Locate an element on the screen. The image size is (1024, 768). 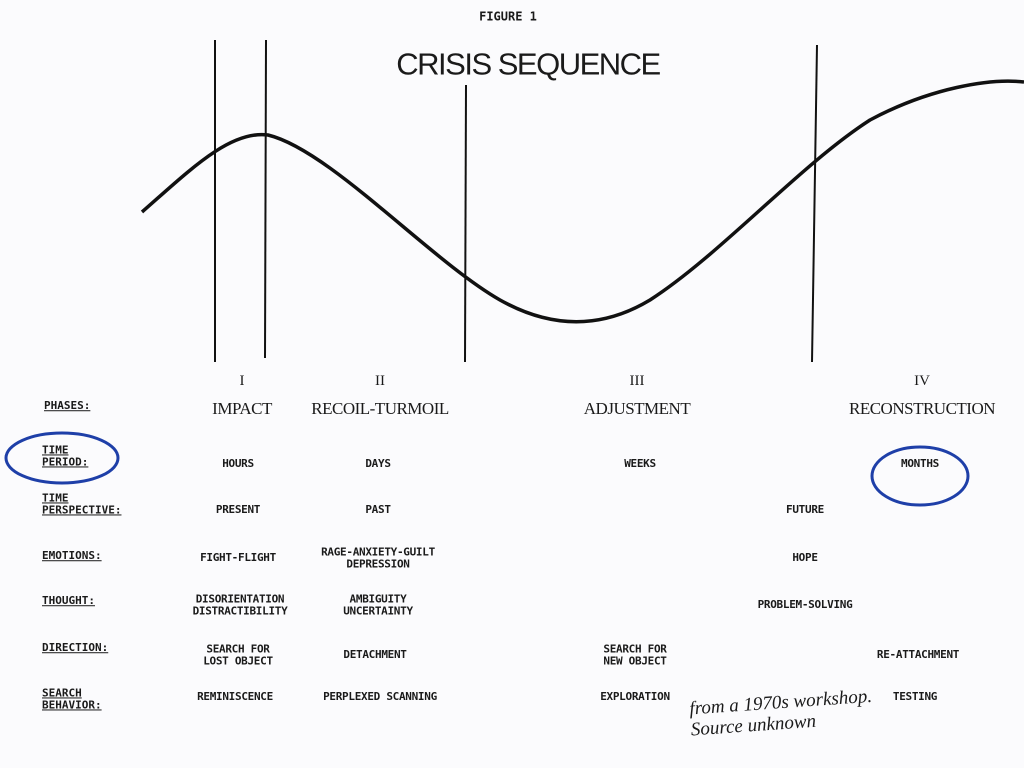
title: CRISIS SEQUENCE is located at coordinates (528, 64).